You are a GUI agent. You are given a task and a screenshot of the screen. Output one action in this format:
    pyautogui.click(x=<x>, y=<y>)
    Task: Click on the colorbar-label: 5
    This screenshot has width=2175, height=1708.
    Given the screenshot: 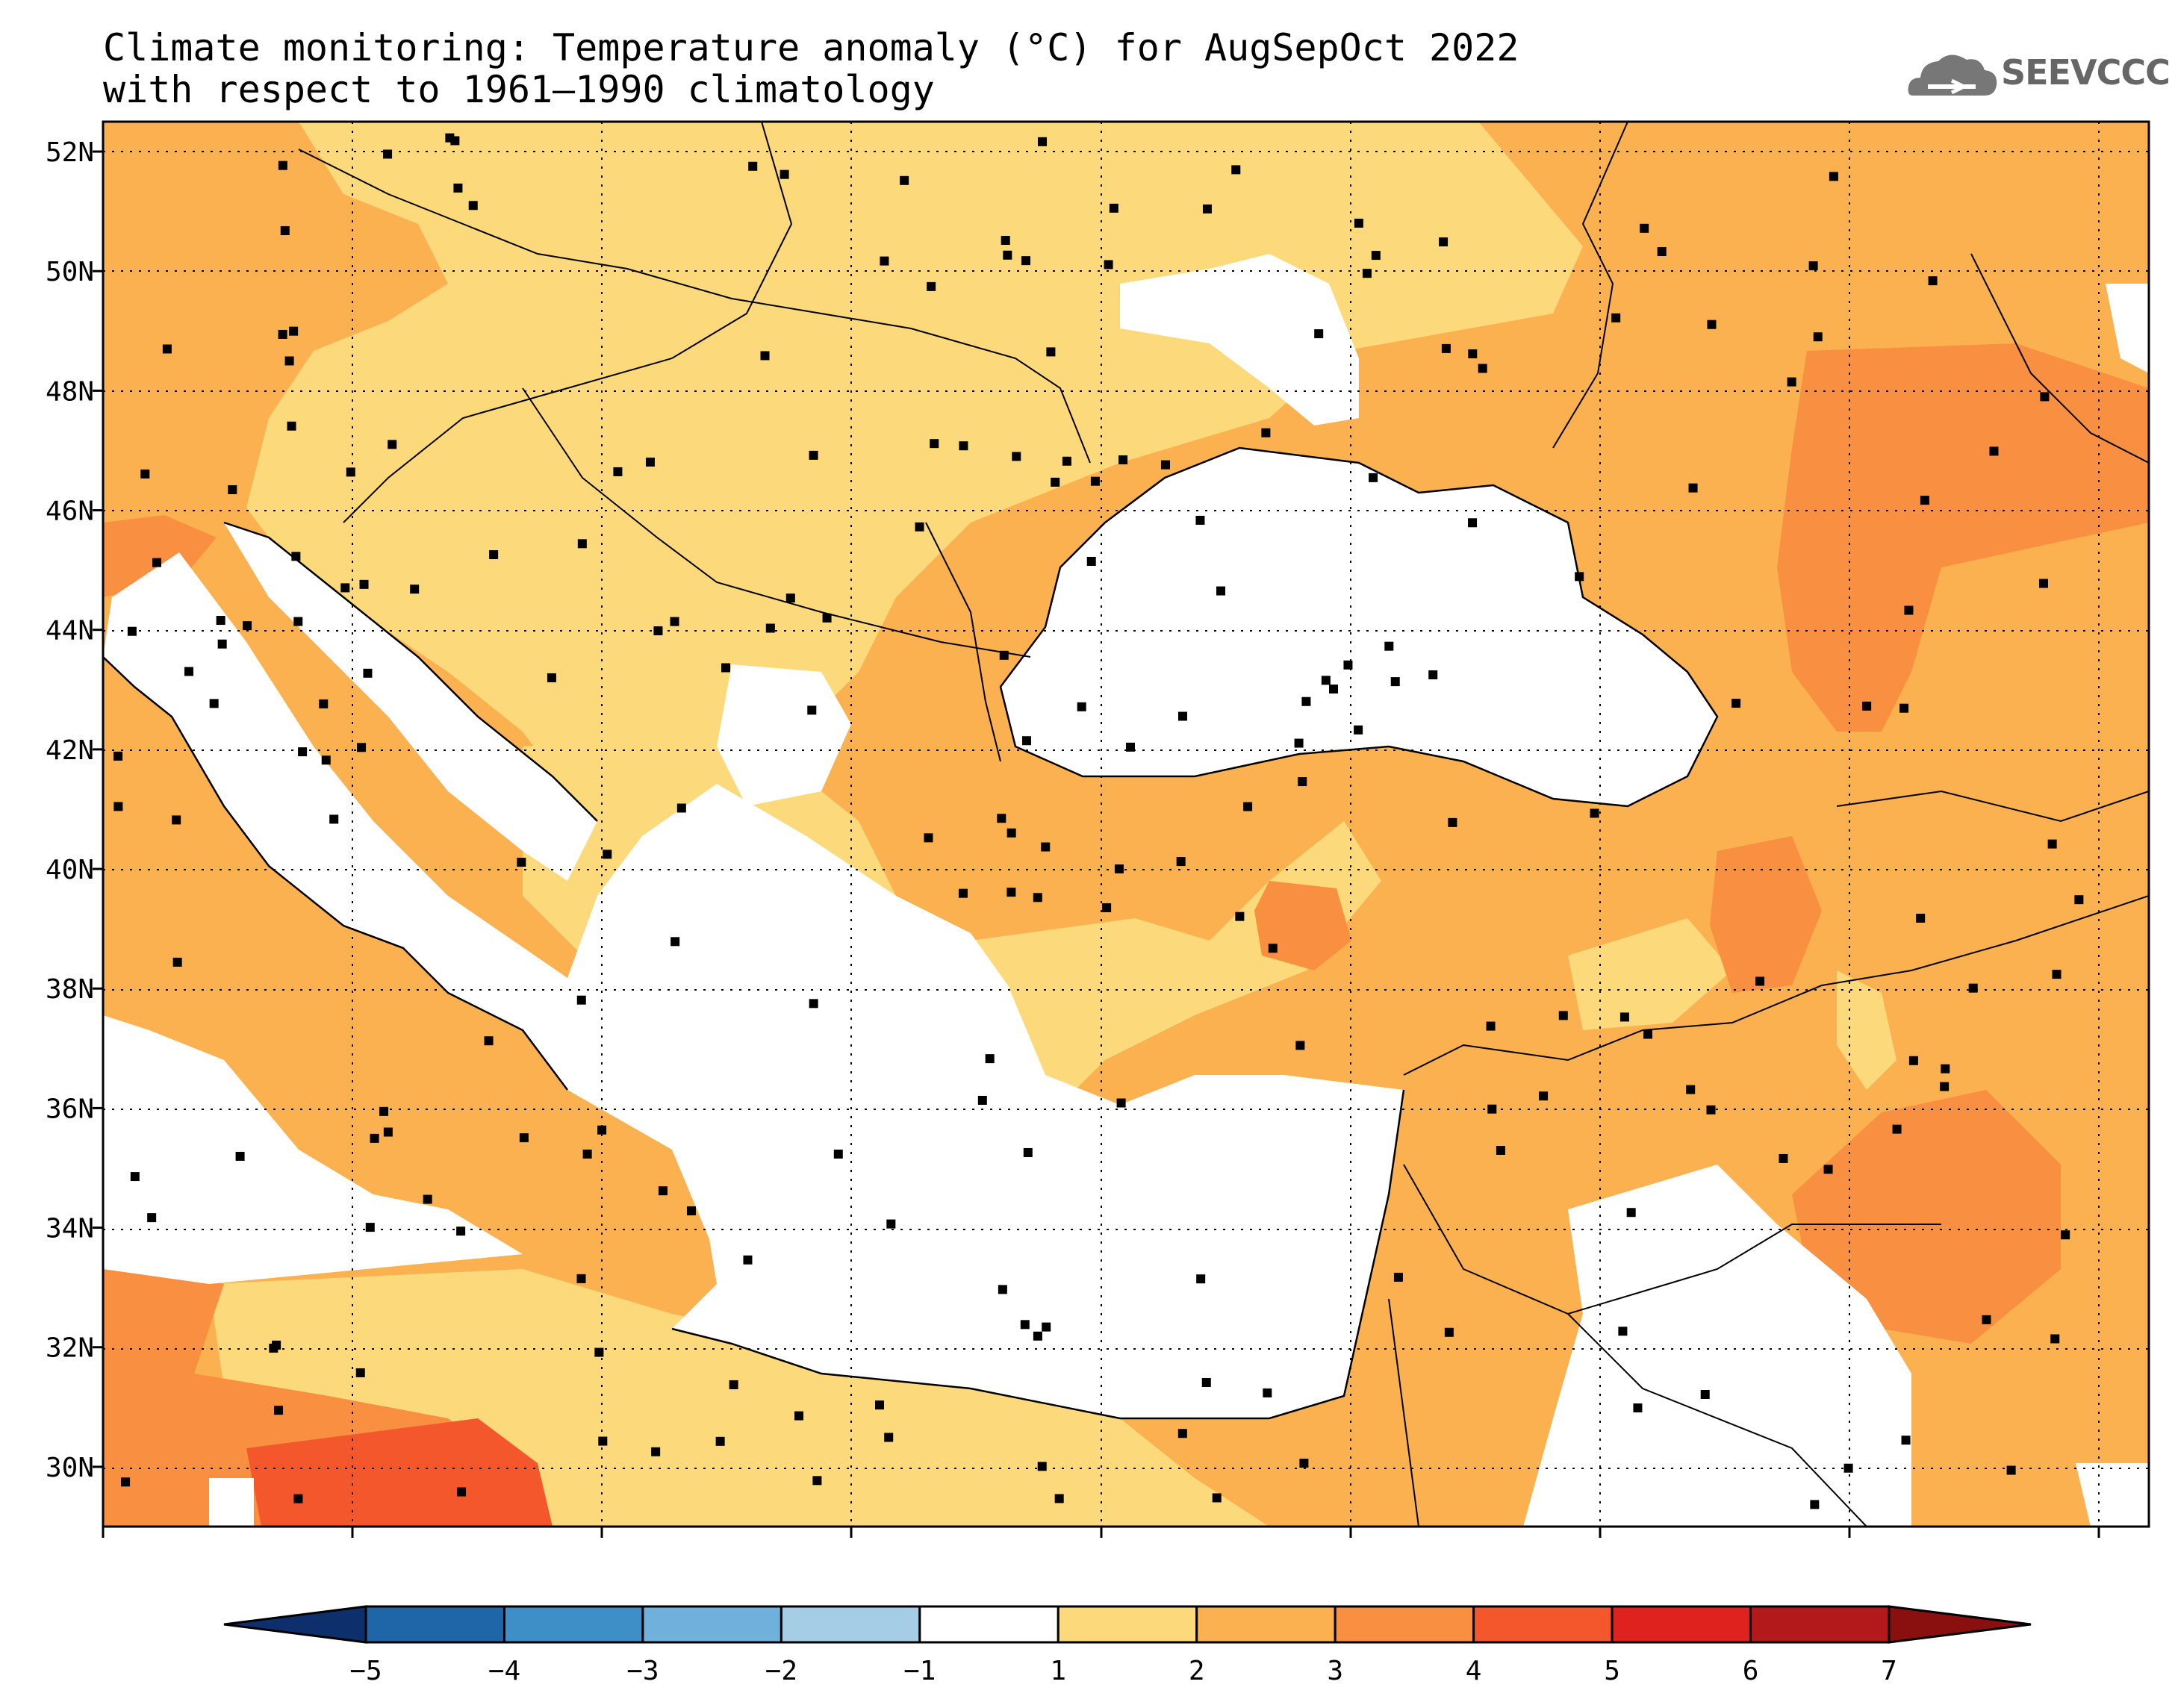 What is the action you would take?
    pyautogui.click(x=1612, y=1671)
    